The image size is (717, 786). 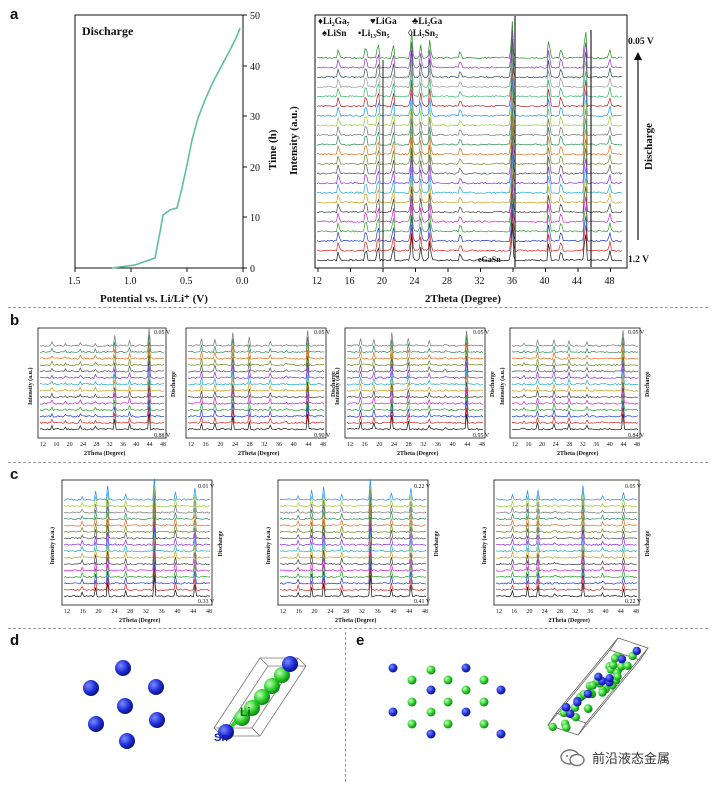 I want to click on y-axis-title: Intensity (a.u.), so click(x=484, y=546).